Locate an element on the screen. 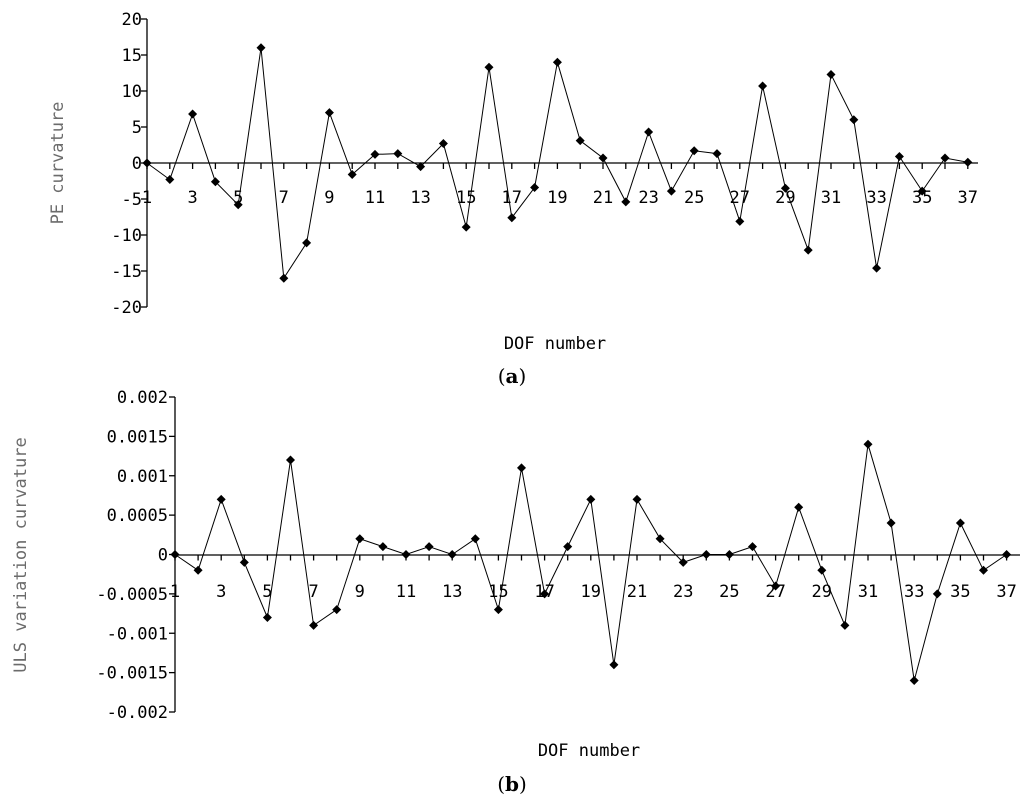  chart-a-y-axis-title: PE curvature is located at coordinates (58, 163).